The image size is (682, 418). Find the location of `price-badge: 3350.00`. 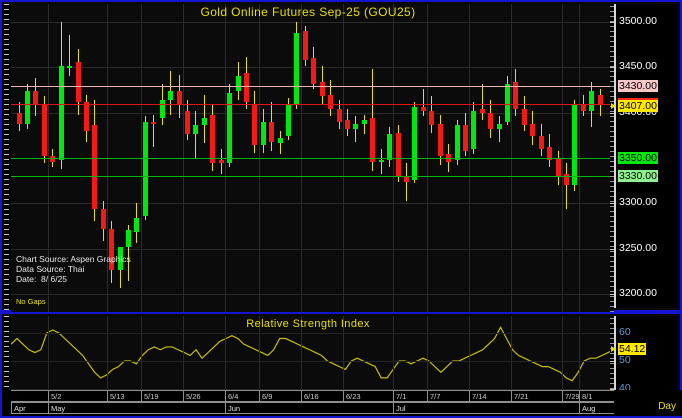

price-badge: 3350.00 is located at coordinates (638, 158).